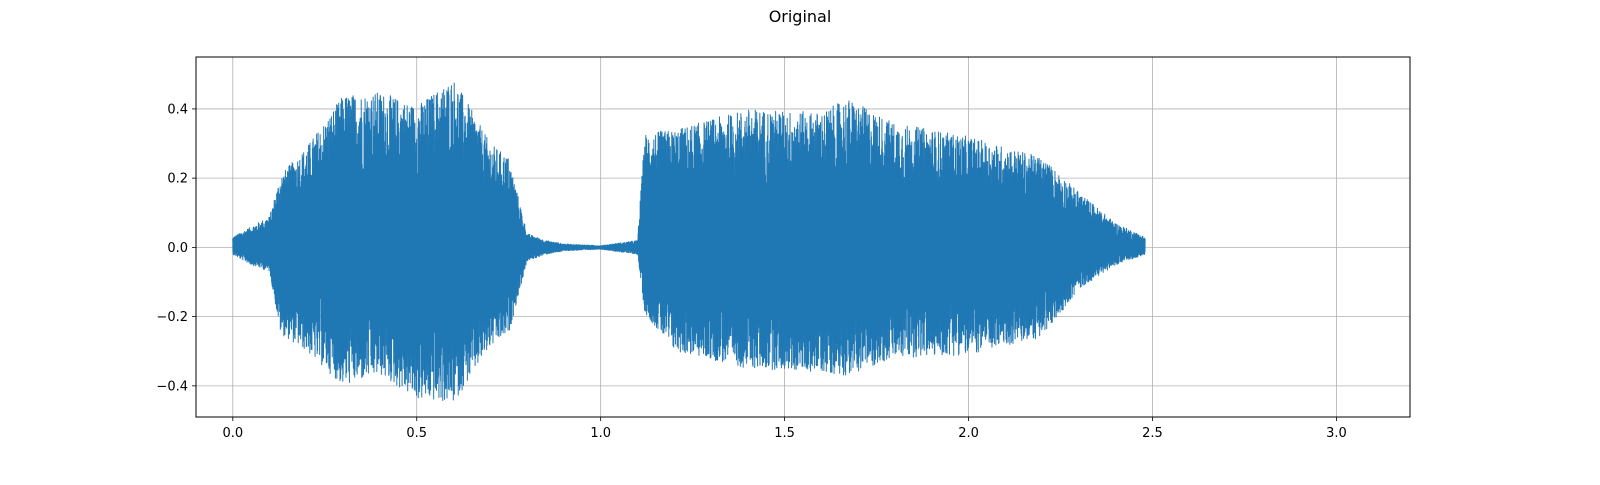  Describe the element at coordinates (232, 433) in the screenshot. I see `x-tick-label: 0.0` at that location.